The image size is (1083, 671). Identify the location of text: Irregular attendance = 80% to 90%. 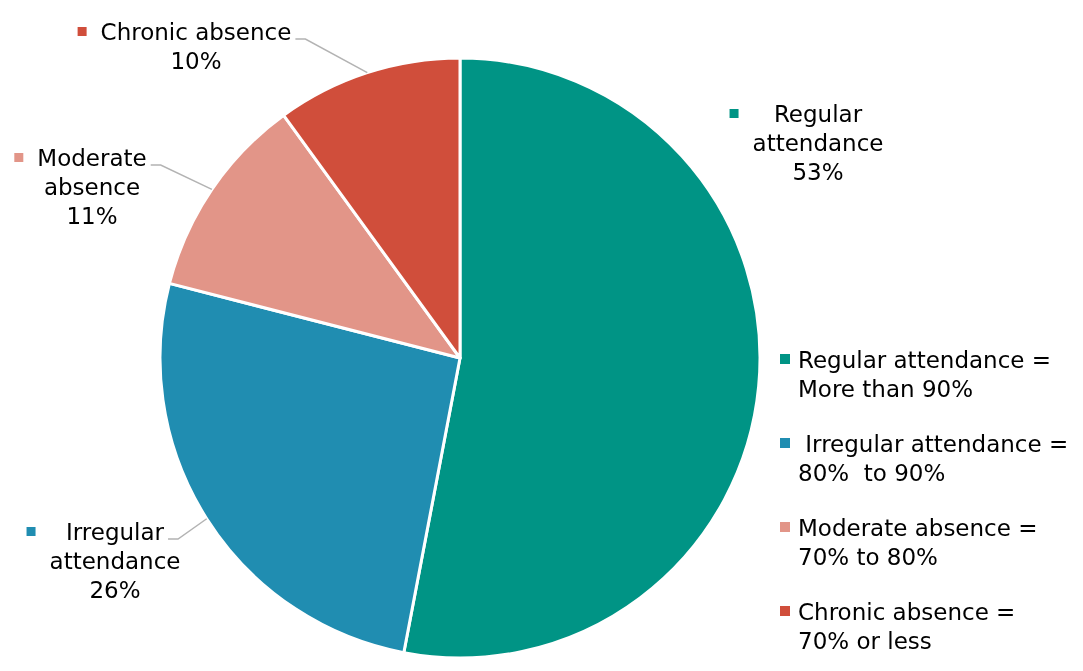
(933, 458).